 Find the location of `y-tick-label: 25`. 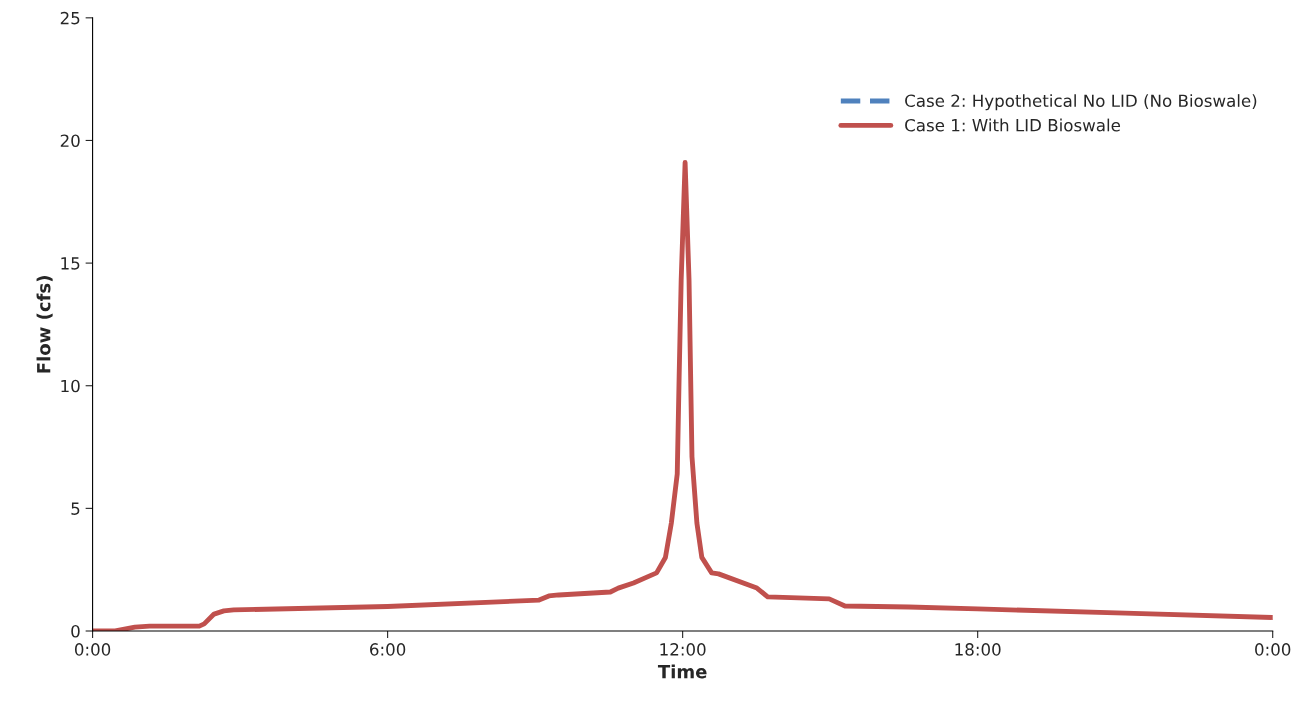

y-tick-label: 25 is located at coordinates (70, 18).